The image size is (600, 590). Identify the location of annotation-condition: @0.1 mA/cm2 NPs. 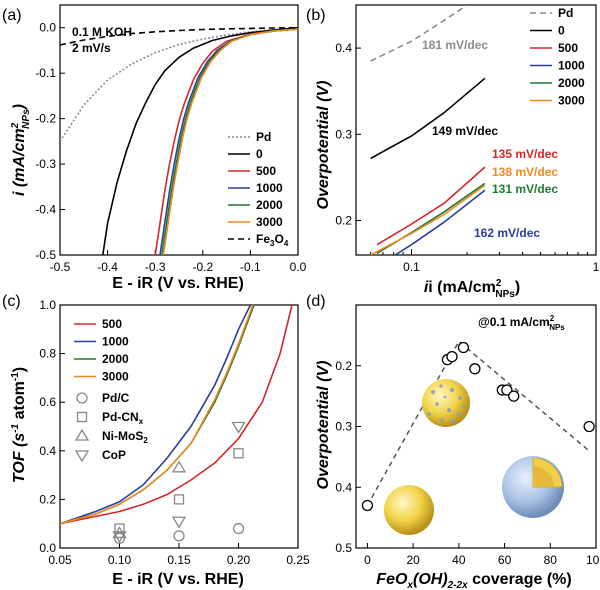
(521, 323).